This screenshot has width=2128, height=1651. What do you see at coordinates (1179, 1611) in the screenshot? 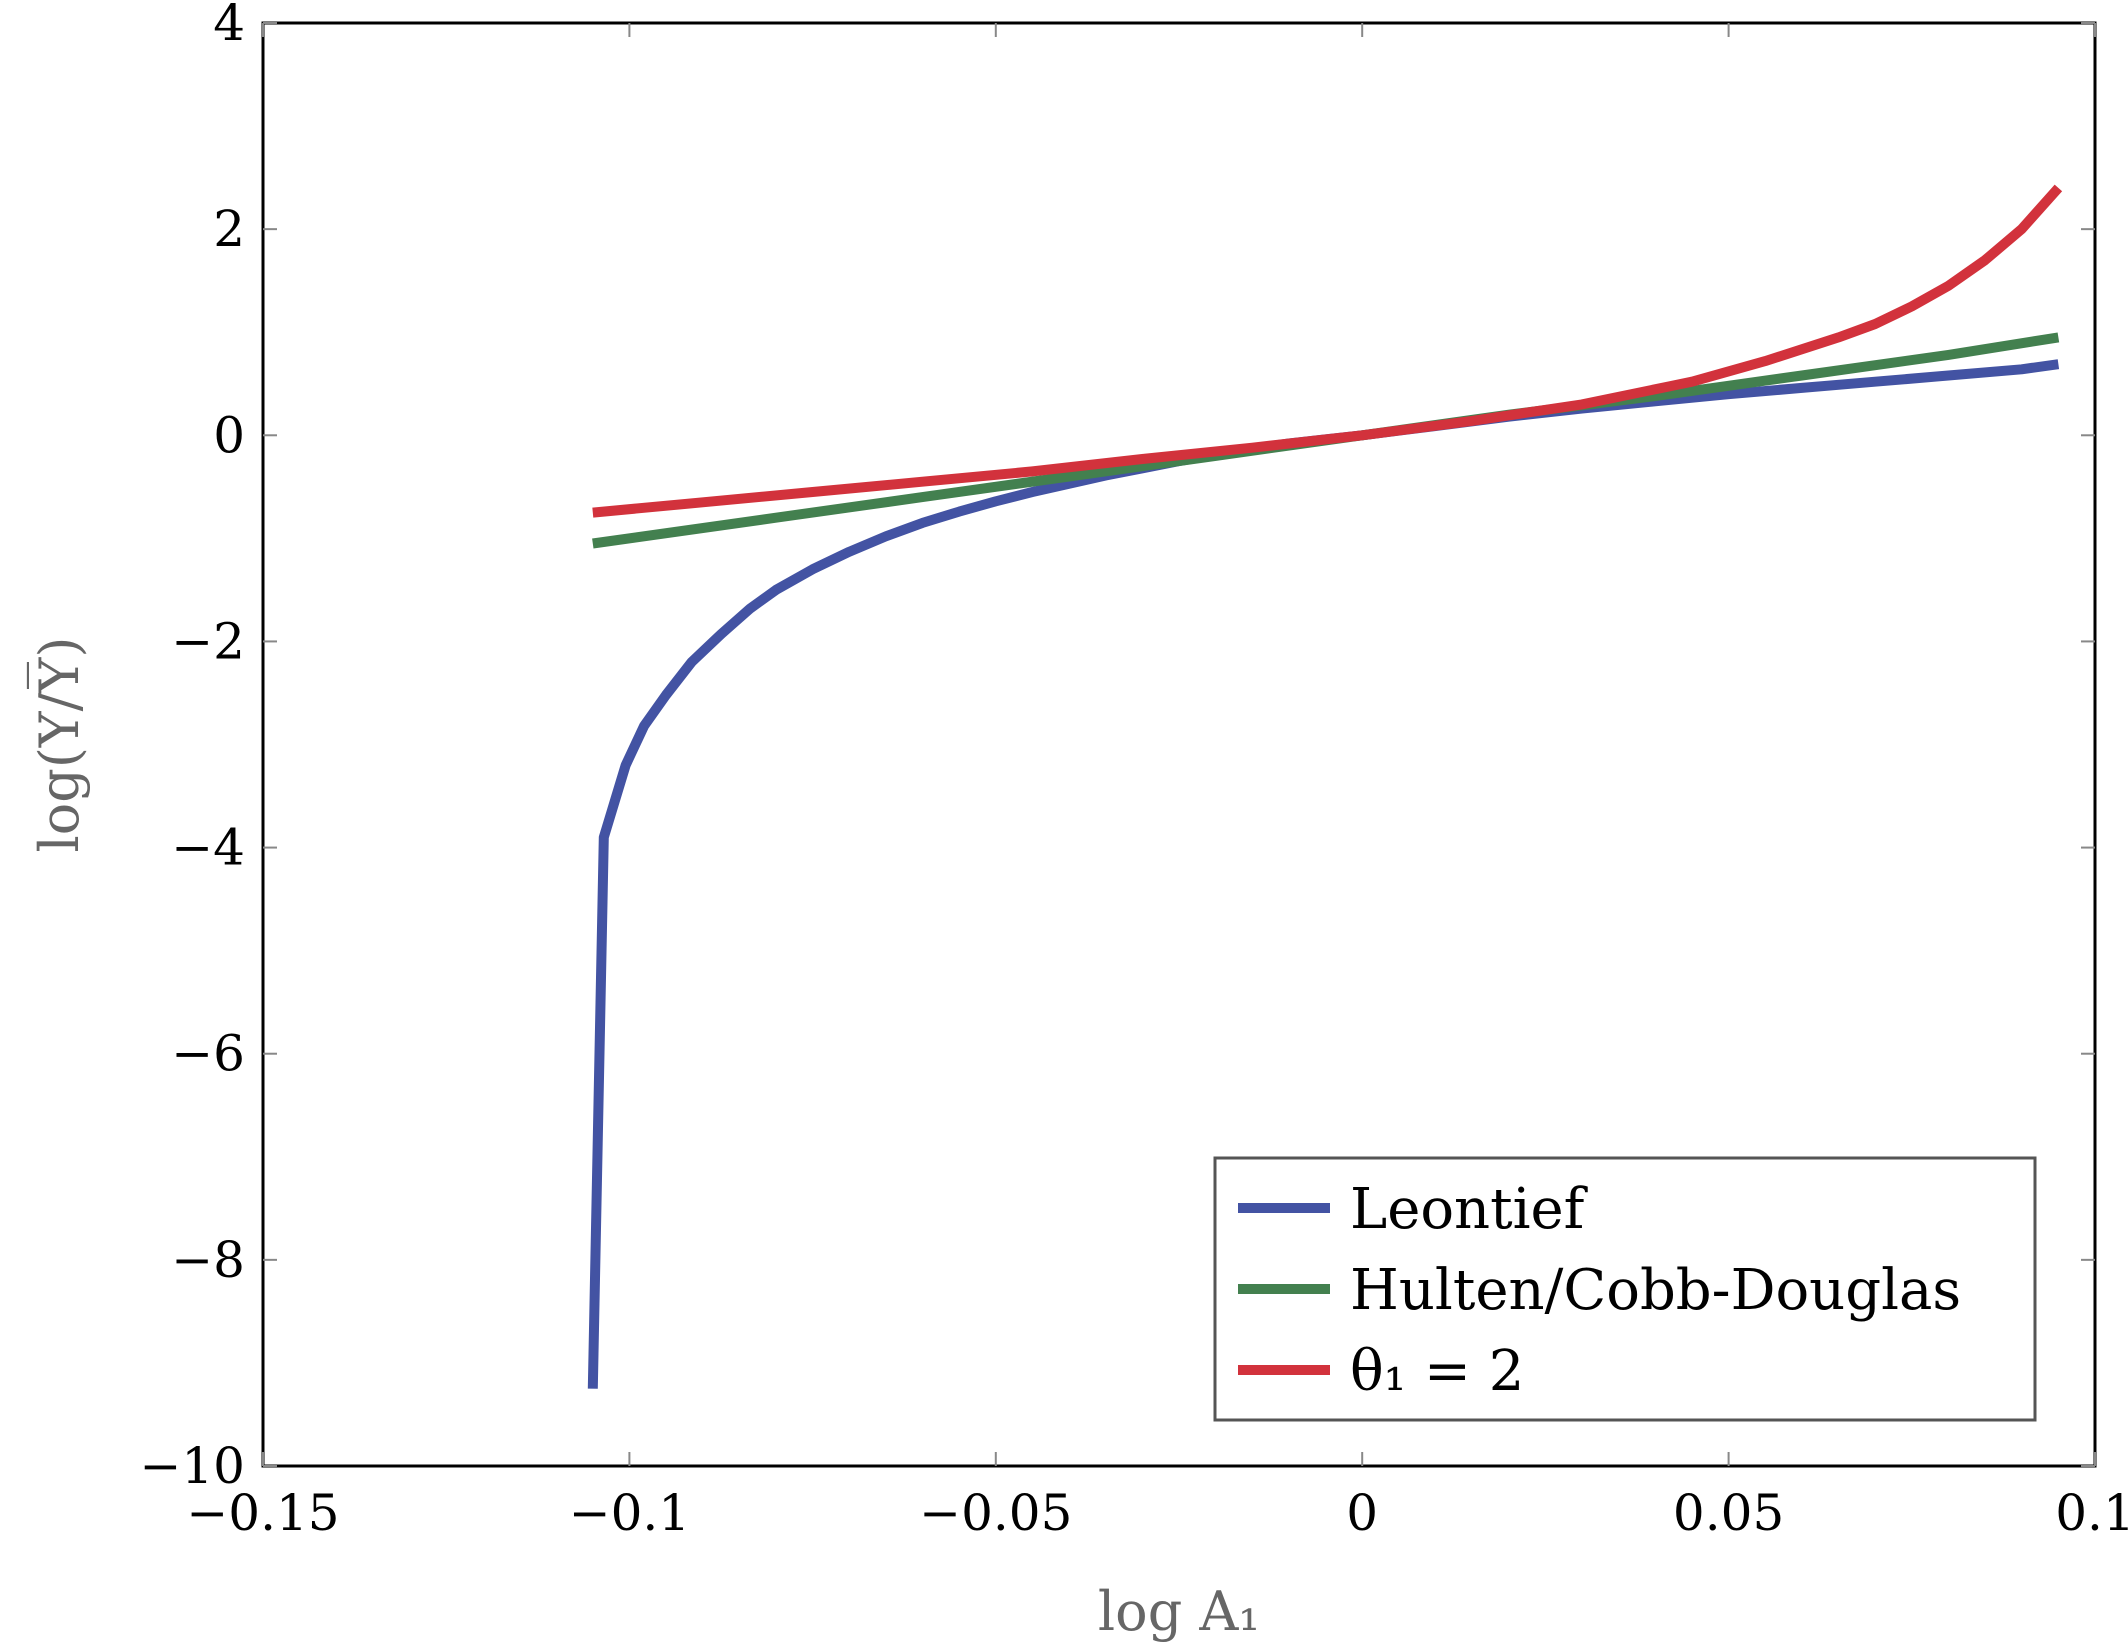
I see `x-axis-title: log A₁` at bounding box center [1179, 1611].